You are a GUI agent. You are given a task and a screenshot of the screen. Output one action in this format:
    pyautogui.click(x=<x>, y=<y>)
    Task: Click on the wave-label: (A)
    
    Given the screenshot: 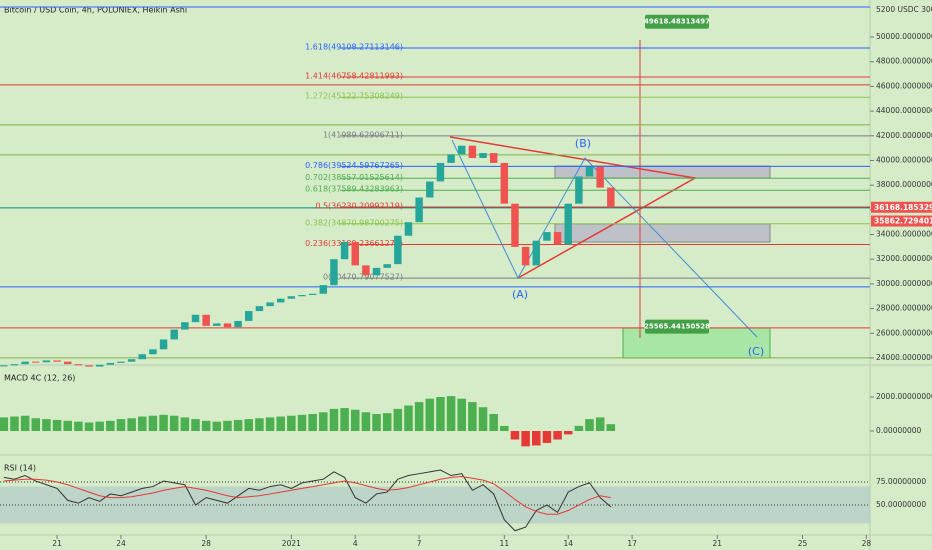 What is the action you would take?
    pyautogui.click(x=520, y=294)
    